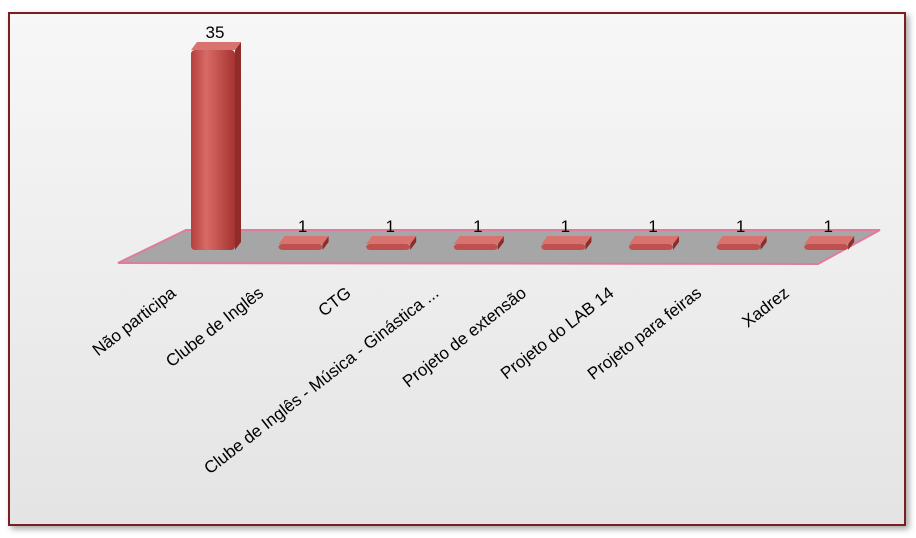 This screenshot has width=916, height=538. Describe the element at coordinates (134, 321) in the screenshot. I see `category-label: Não participa` at that location.